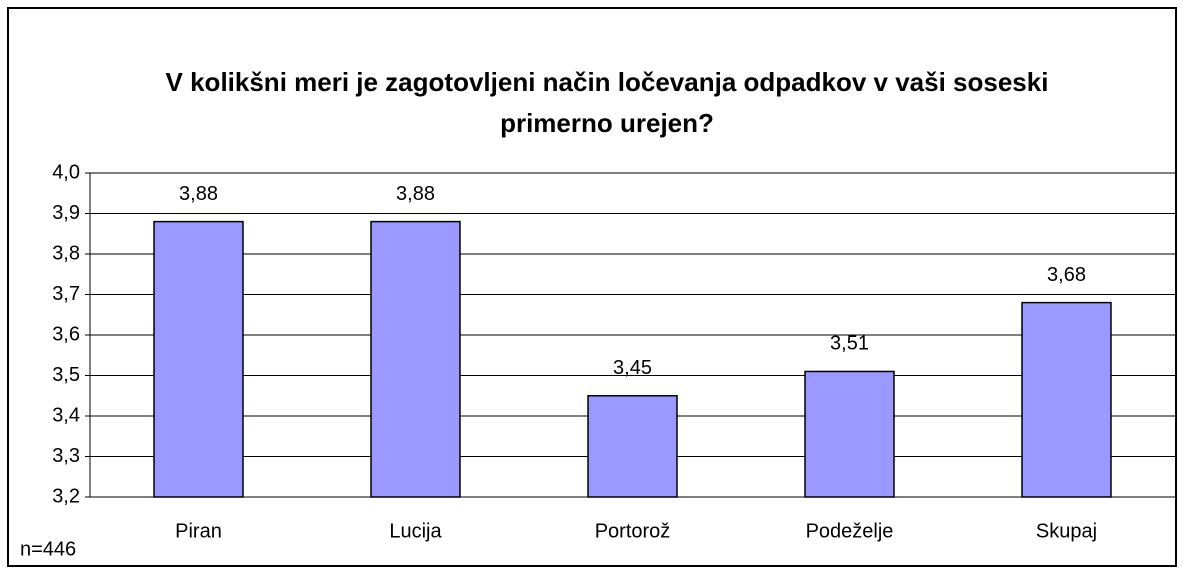 This screenshot has height=572, width=1184. Describe the element at coordinates (66, 213) in the screenshot. I see `y-tick-label: 3,9` at that location.